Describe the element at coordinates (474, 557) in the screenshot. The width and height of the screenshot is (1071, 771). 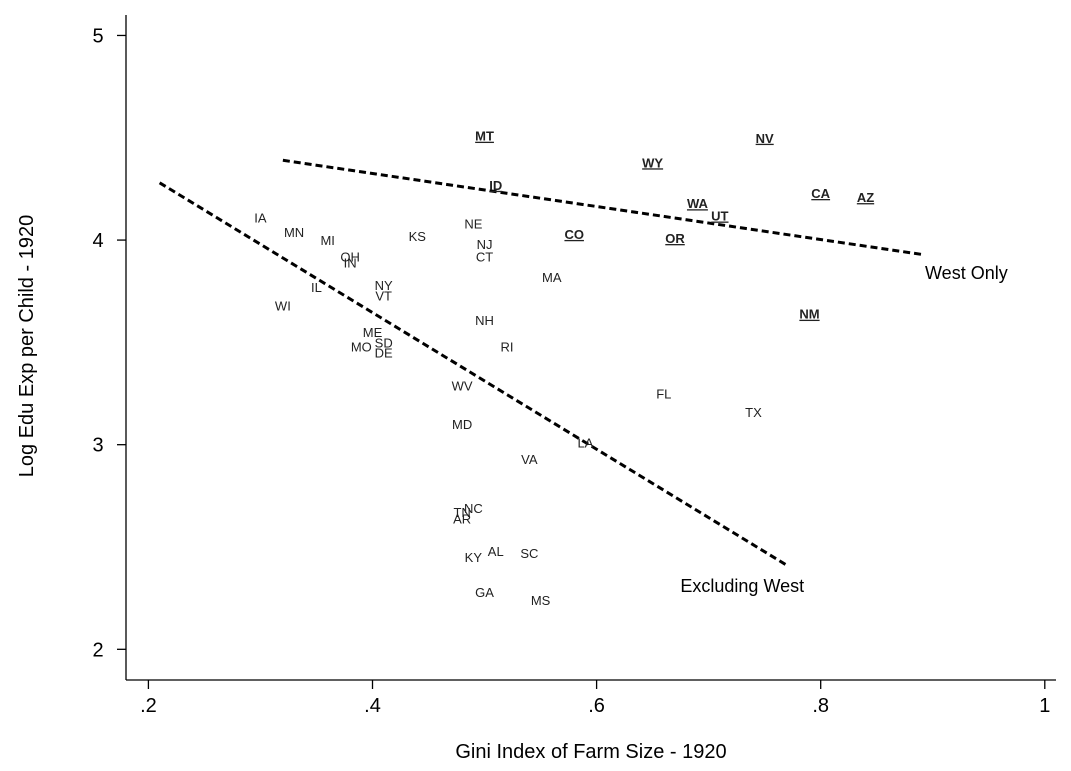
I see `point-label: KY` at that location.